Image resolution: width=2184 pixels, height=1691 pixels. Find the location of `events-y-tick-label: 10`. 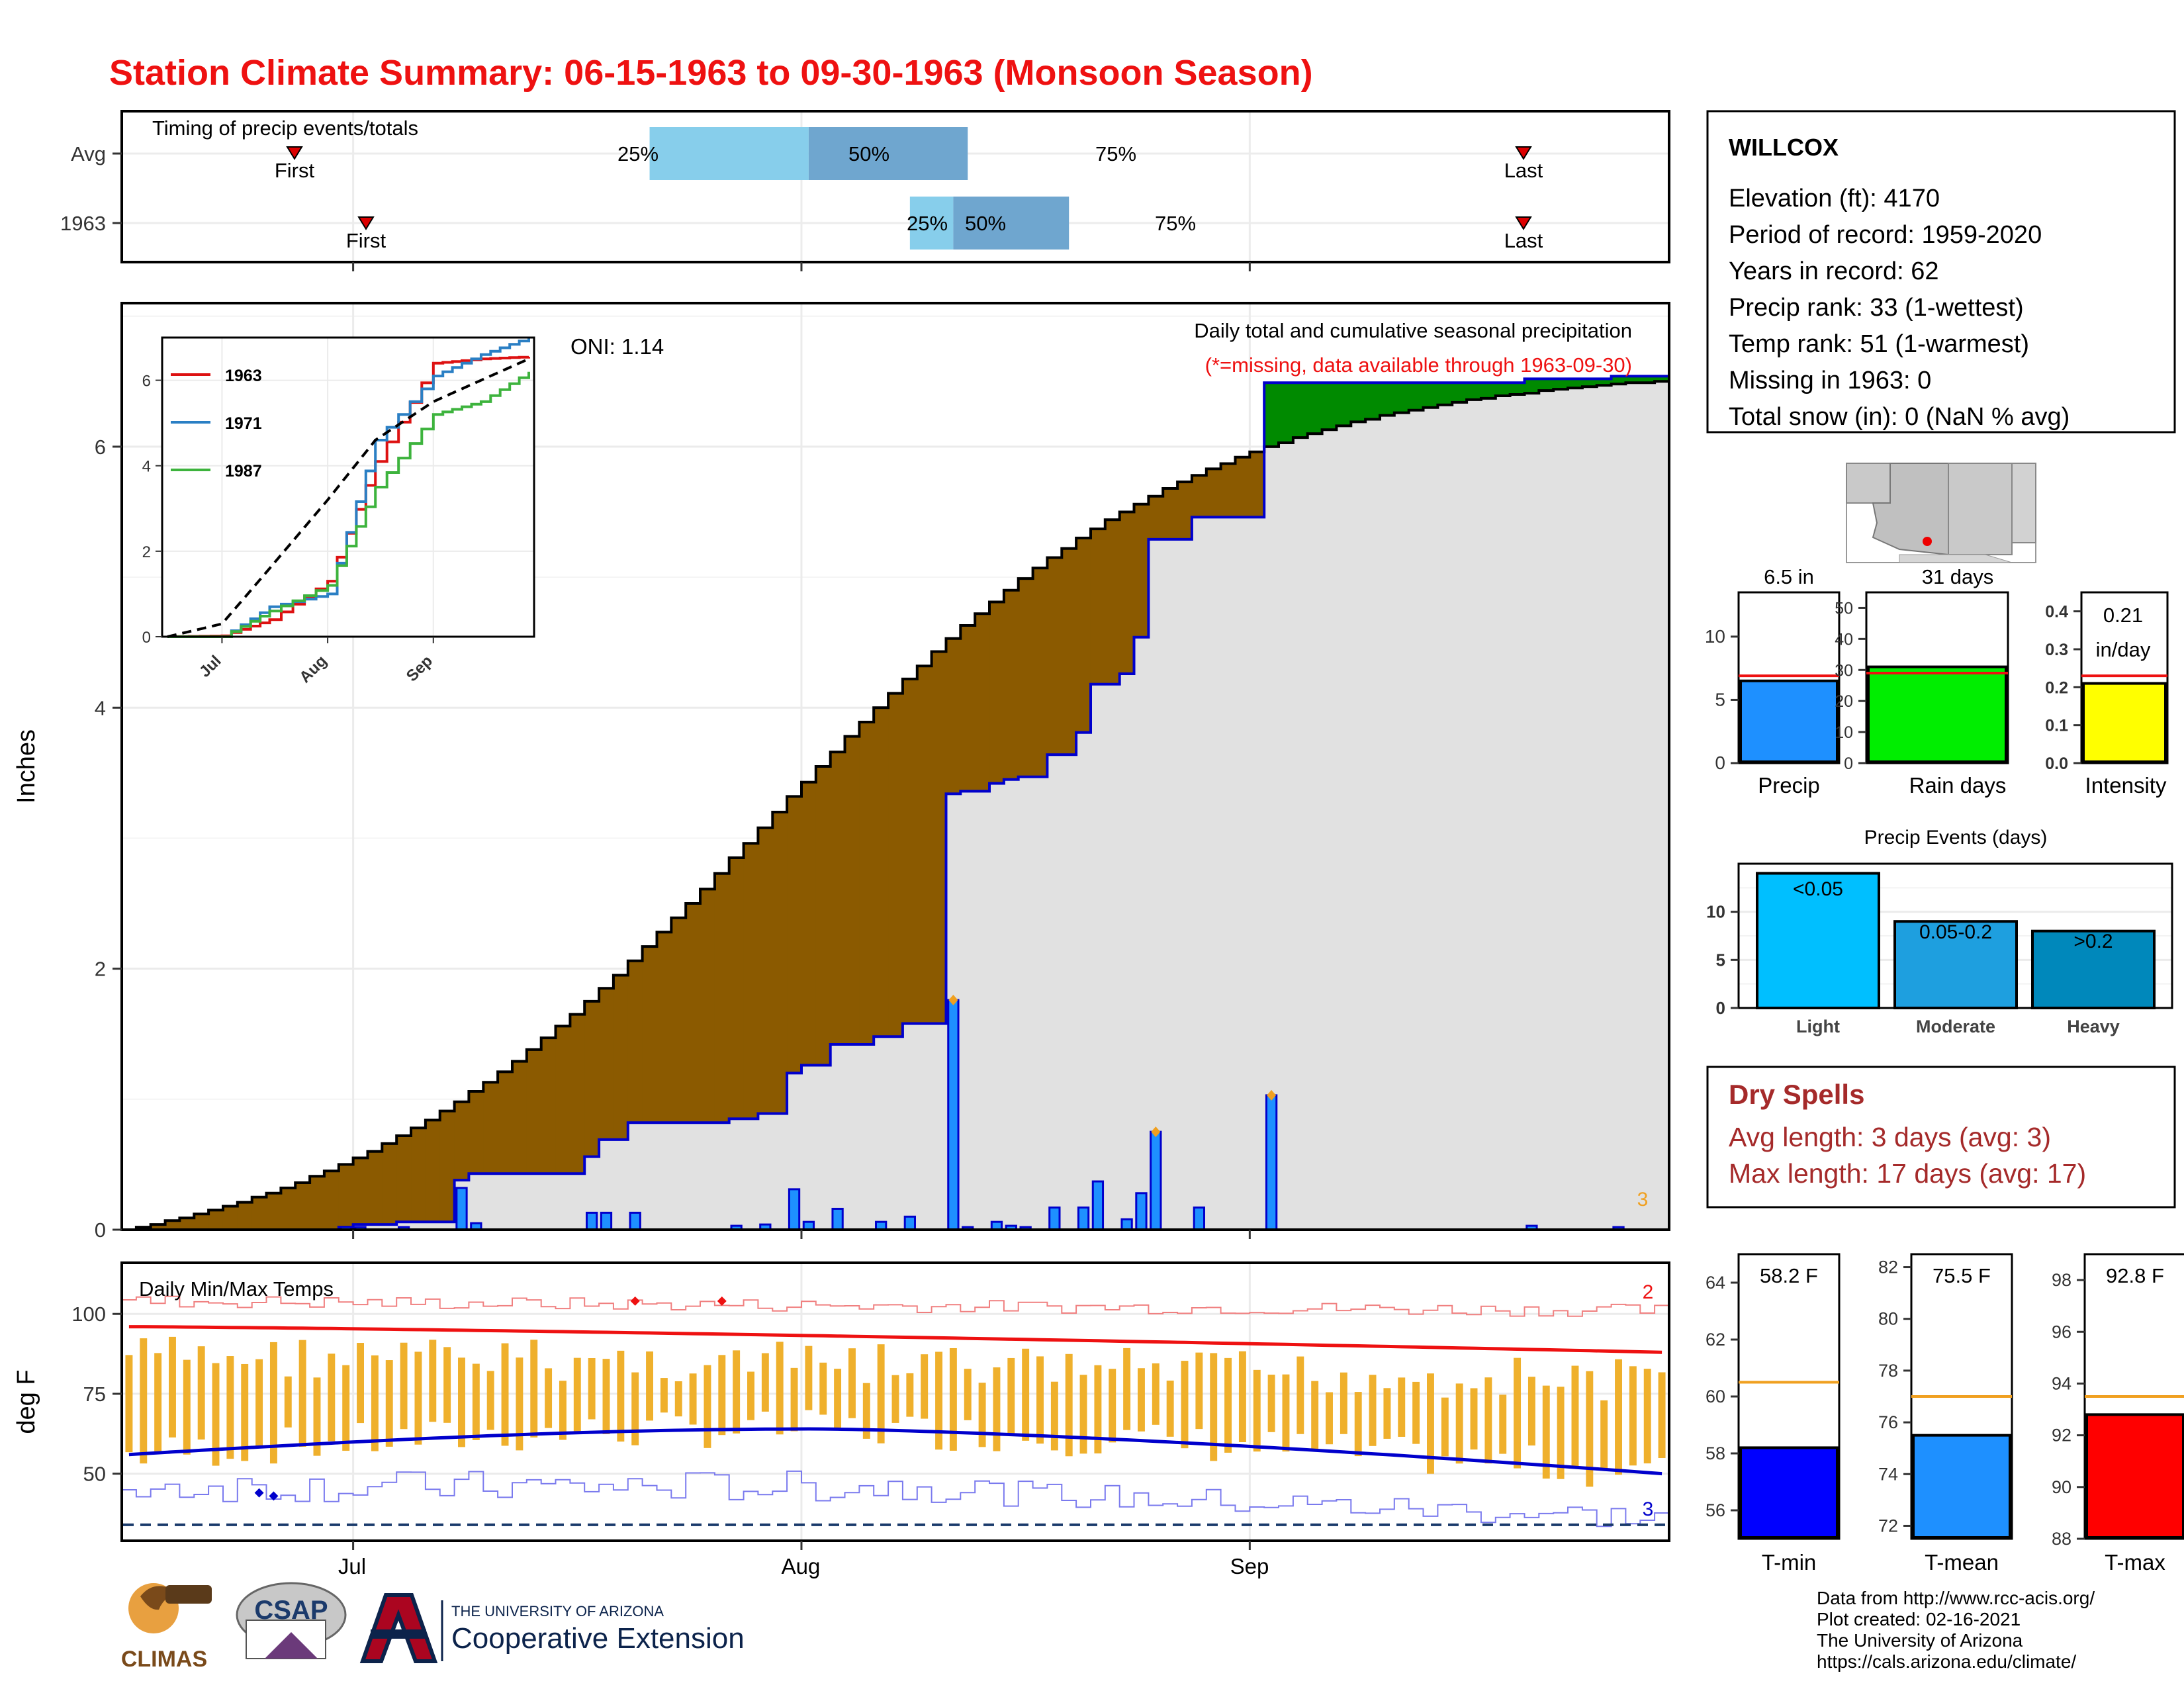

events-y-tick-label: 10 is located at coordinates (1715, 912).